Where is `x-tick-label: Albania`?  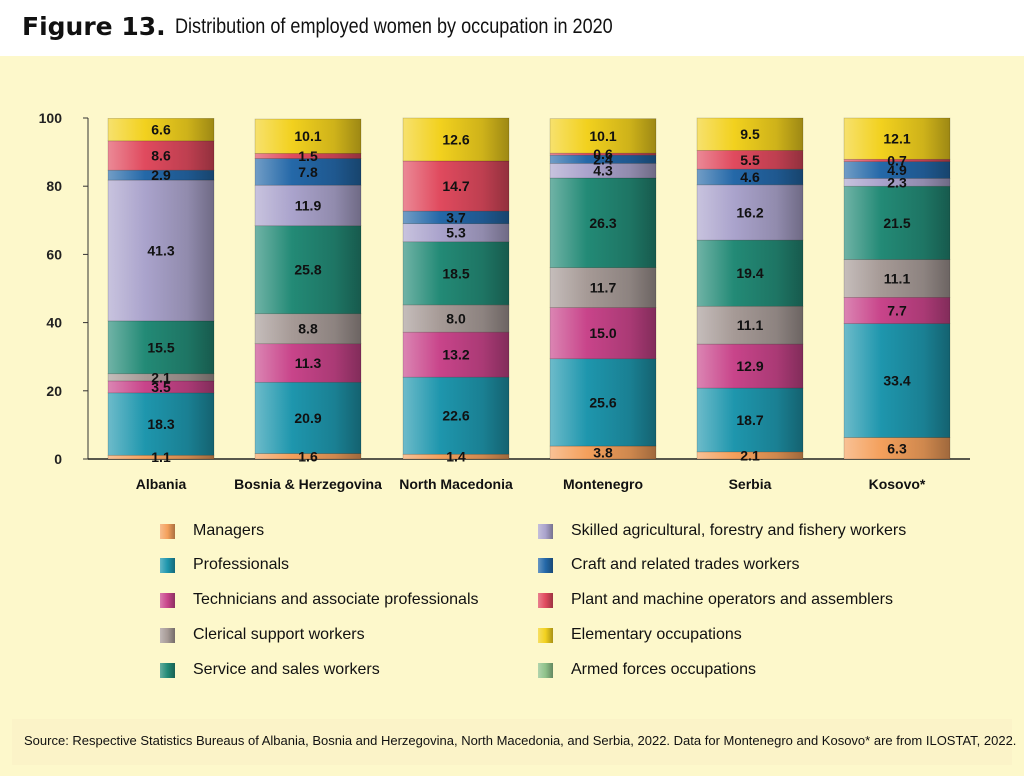
x-tick-label: Albania is located at coordinates (161, 484).